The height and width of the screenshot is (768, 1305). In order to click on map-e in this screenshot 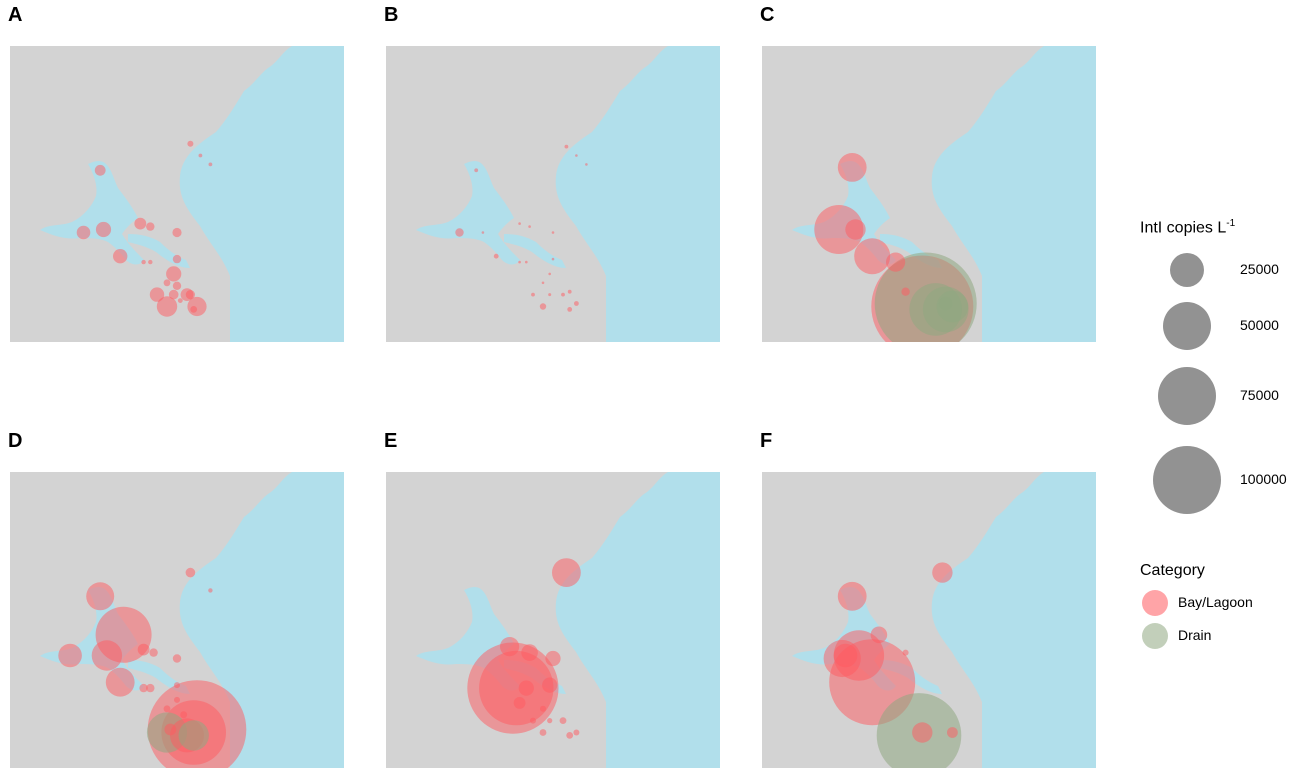, I will do `click(553, 620)`.